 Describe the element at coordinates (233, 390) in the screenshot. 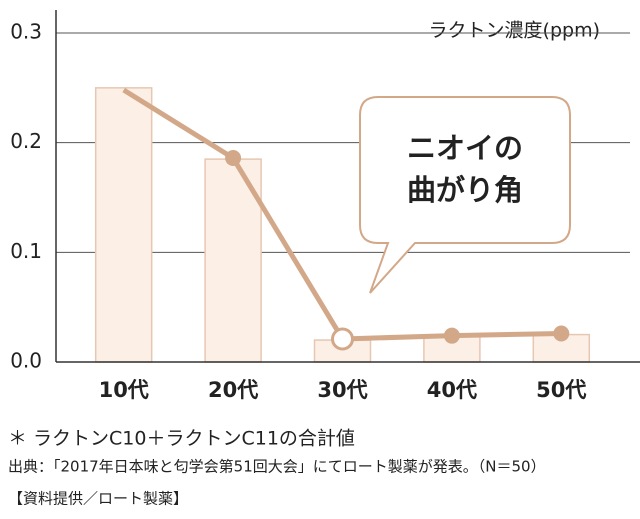

I see `x-tick-label: 20代` at that location.